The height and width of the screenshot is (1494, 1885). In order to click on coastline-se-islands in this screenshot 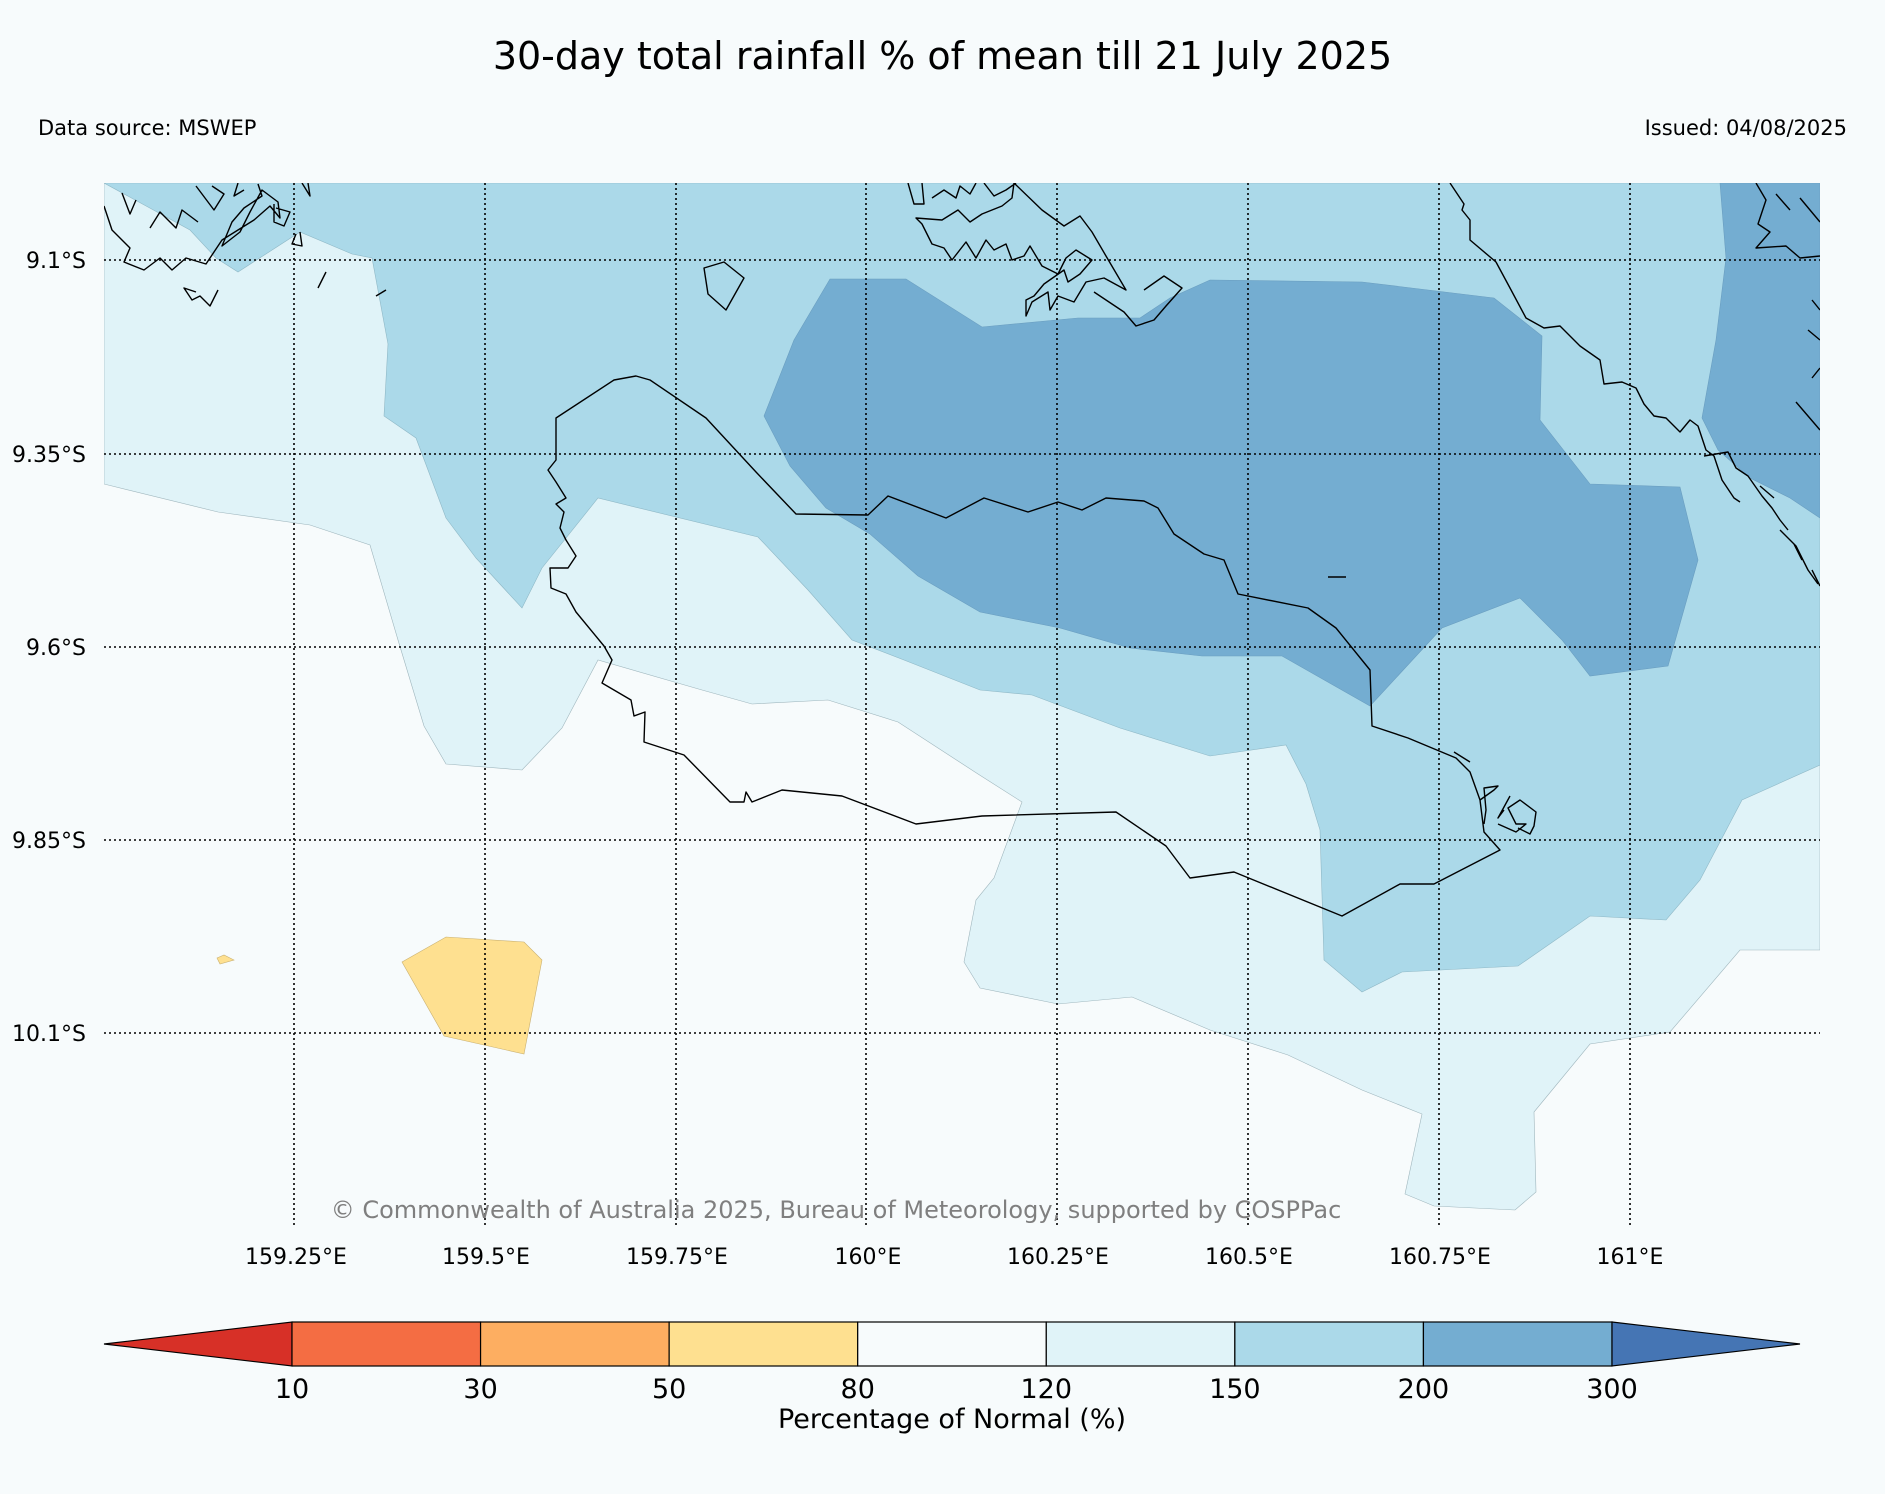, I will do `click(1495, 793)`.